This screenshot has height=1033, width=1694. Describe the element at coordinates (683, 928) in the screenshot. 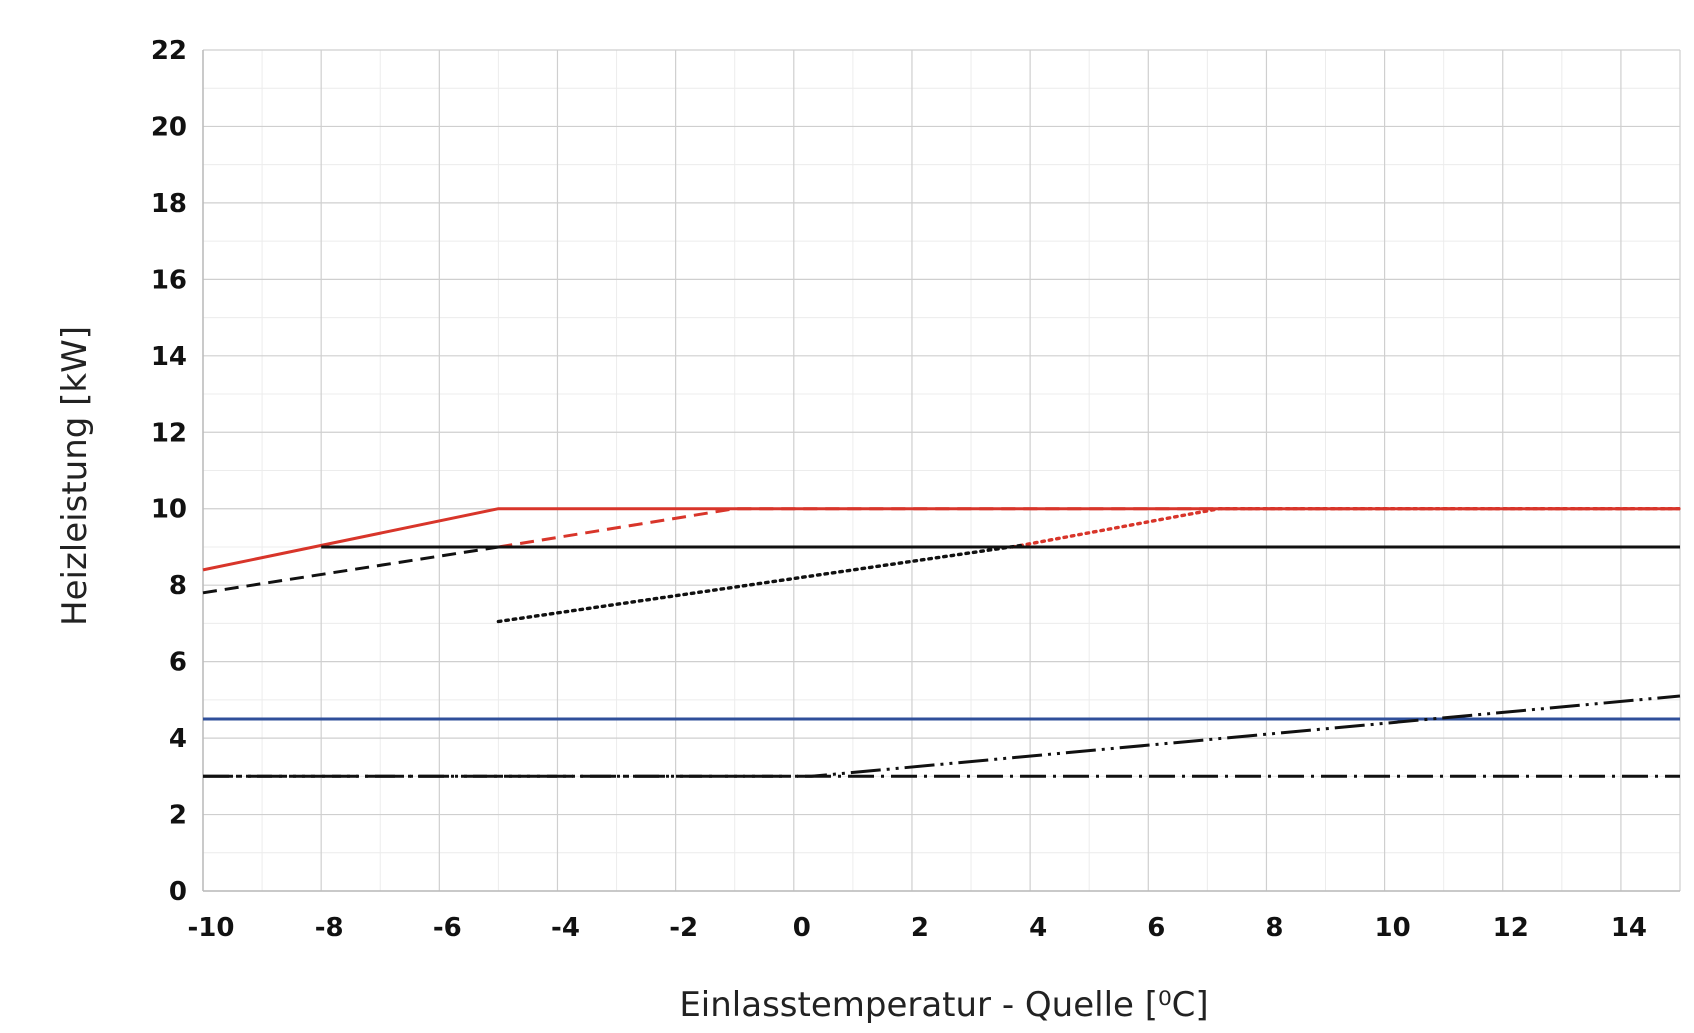

I see `x-tick-label: -2` at that location.